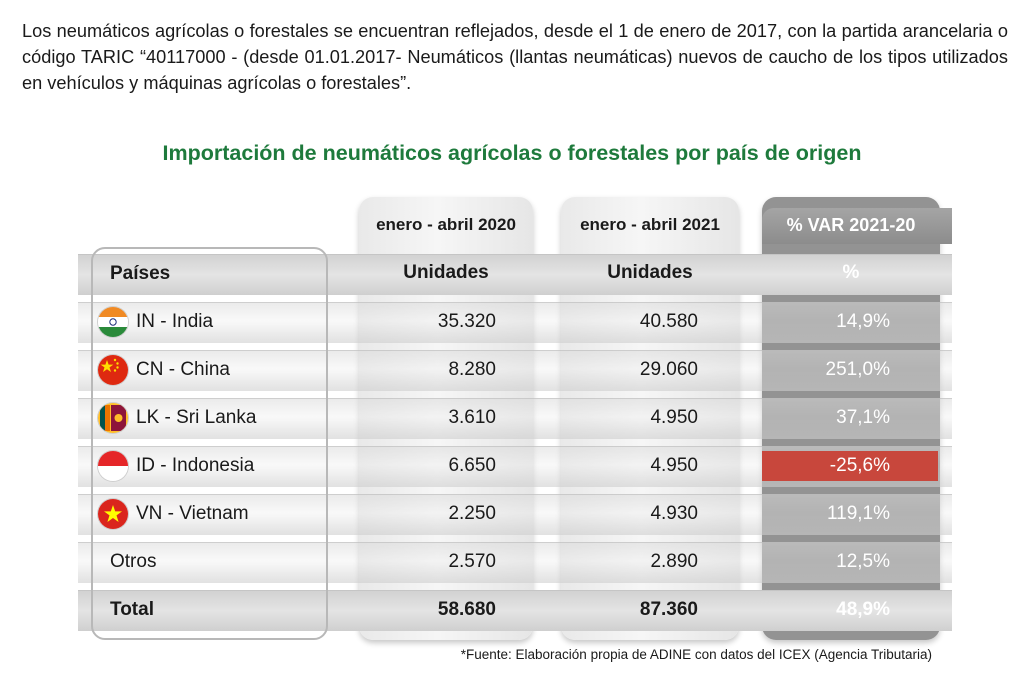 Image resolution: width=1024 pixels, height=688 pixels. I want to click on var-value: 12,5%, so click(863, 561).